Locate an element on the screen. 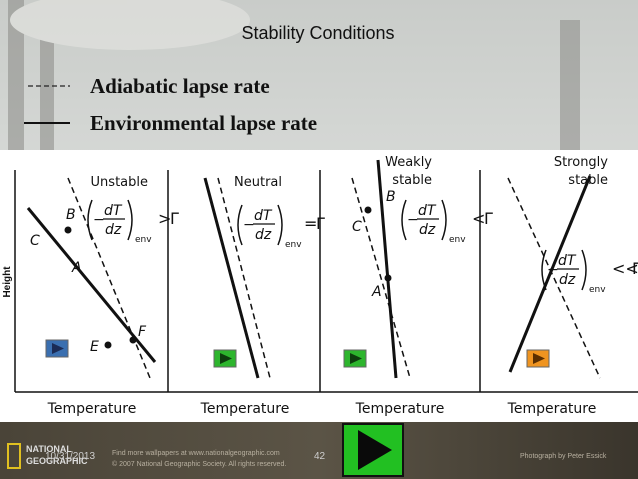 This screenshot has height=479, width=638. panel-title: Unstable is located at coordinates (119, 182).